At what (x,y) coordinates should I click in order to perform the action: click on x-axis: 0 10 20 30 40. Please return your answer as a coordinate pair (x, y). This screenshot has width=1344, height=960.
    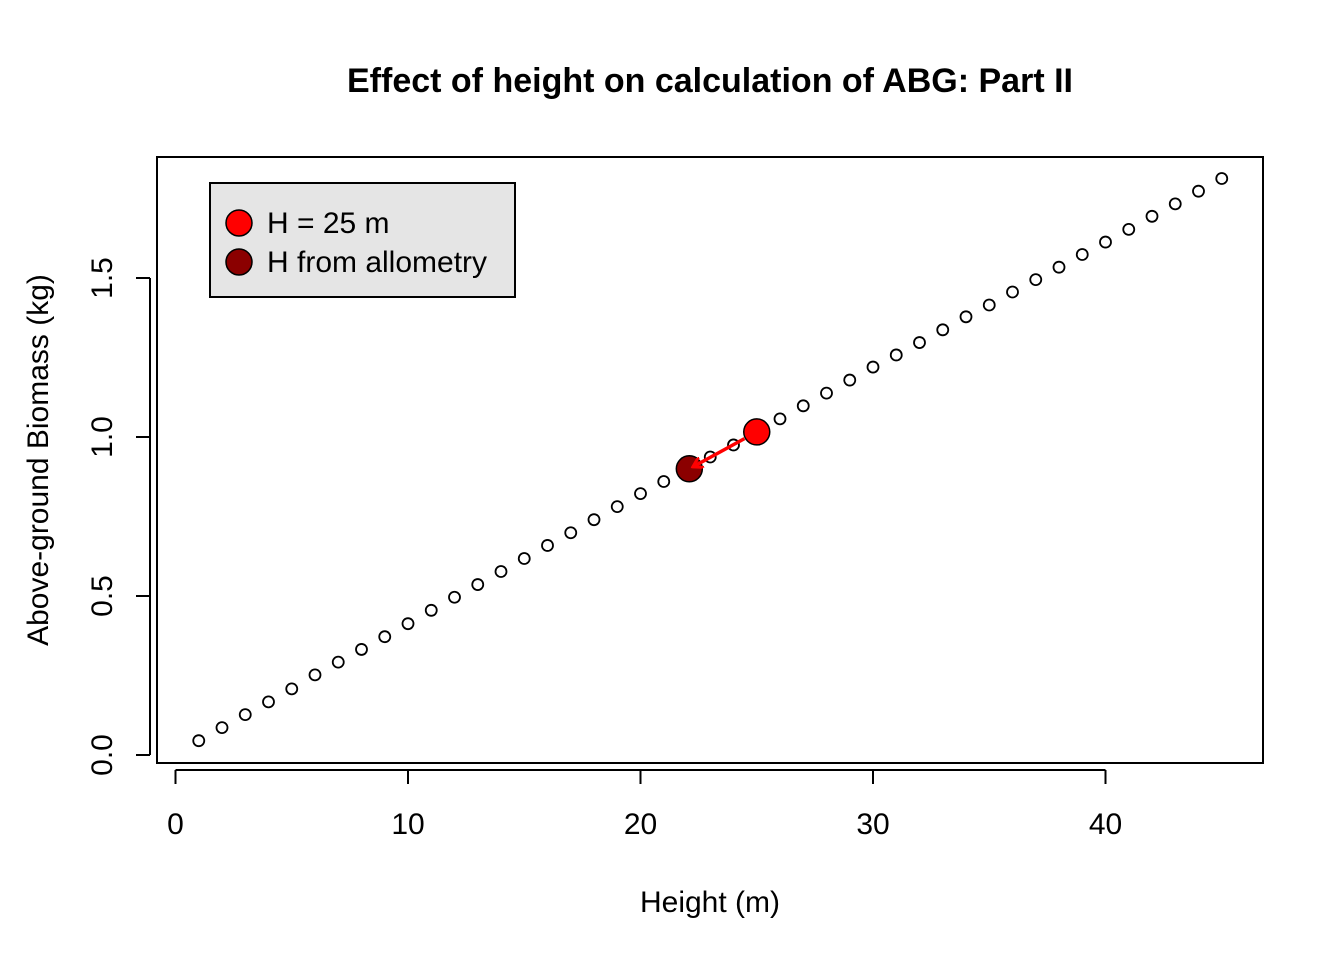
    Looking at the image, I should click on (644, 805).